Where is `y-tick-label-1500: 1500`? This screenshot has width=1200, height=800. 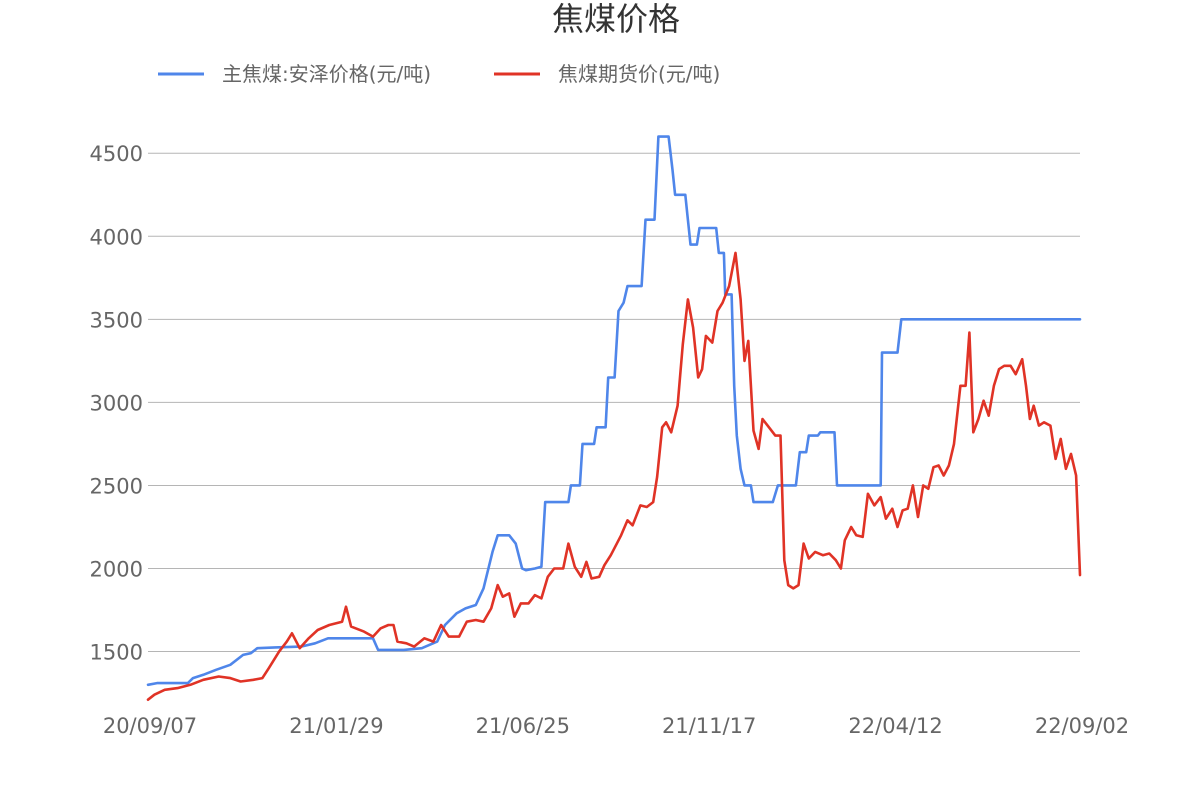
y-tick-label-1500: 1500 is located at coordinates (116, 653).